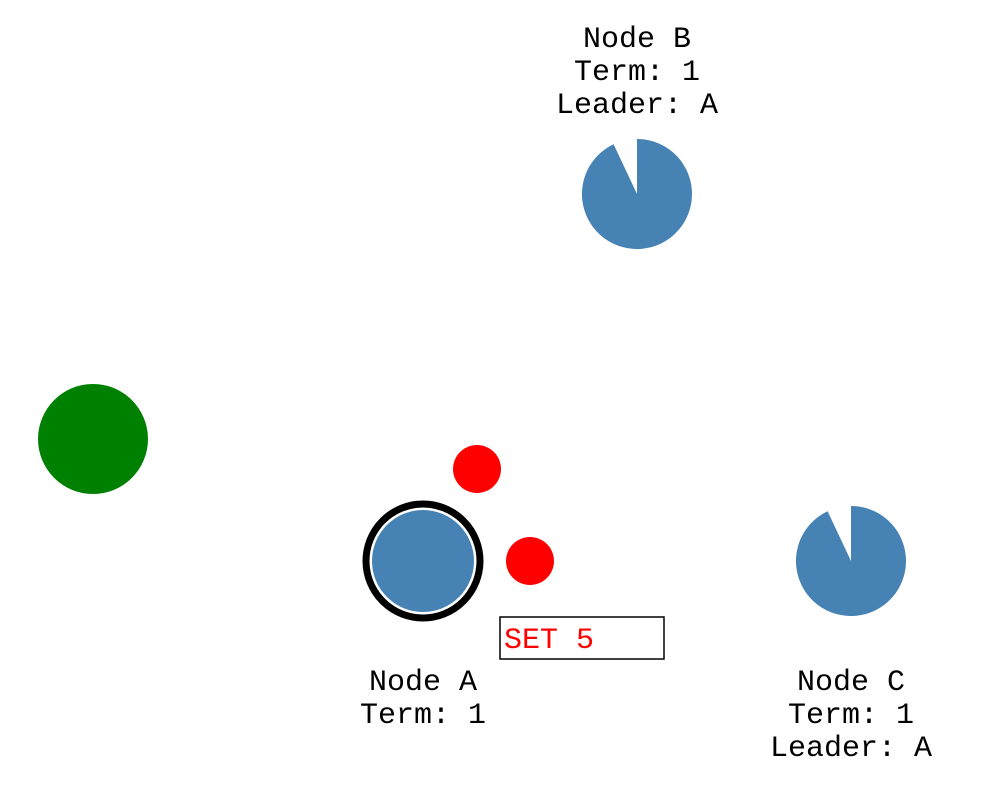 This screenshot has width=1005, height=811. Describe the element at coordinates (423, 683) in the screenshot. I see `node-a-name: Node A` at that location.